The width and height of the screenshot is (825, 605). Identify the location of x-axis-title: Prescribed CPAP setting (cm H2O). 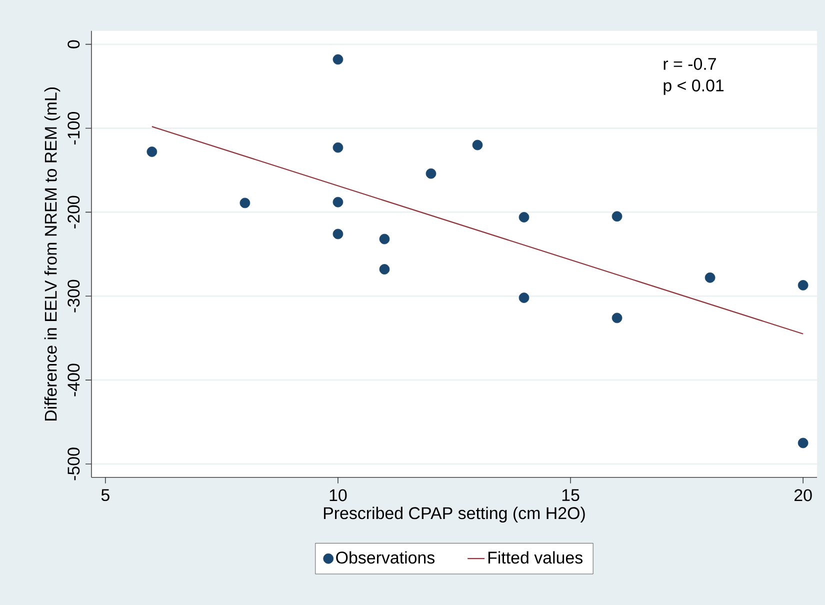
(454, 514).